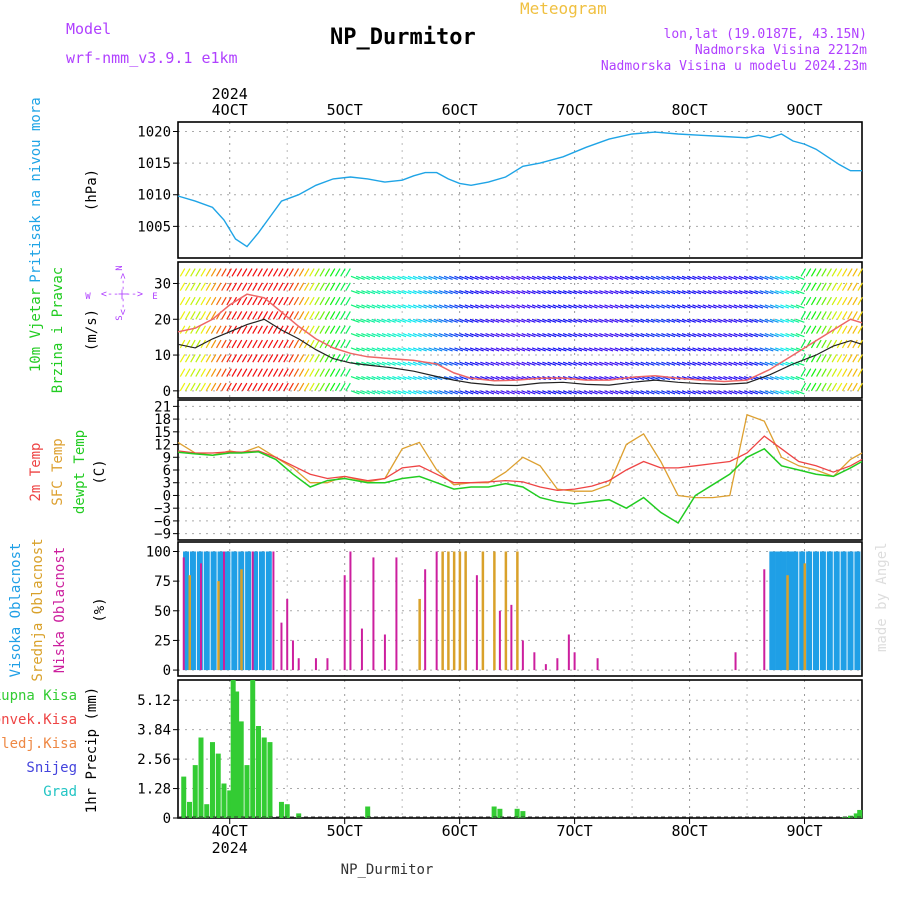 This screenshot has height=900, width=900. I want to click on cloud-ytick-label: 75, so click(162, 582).